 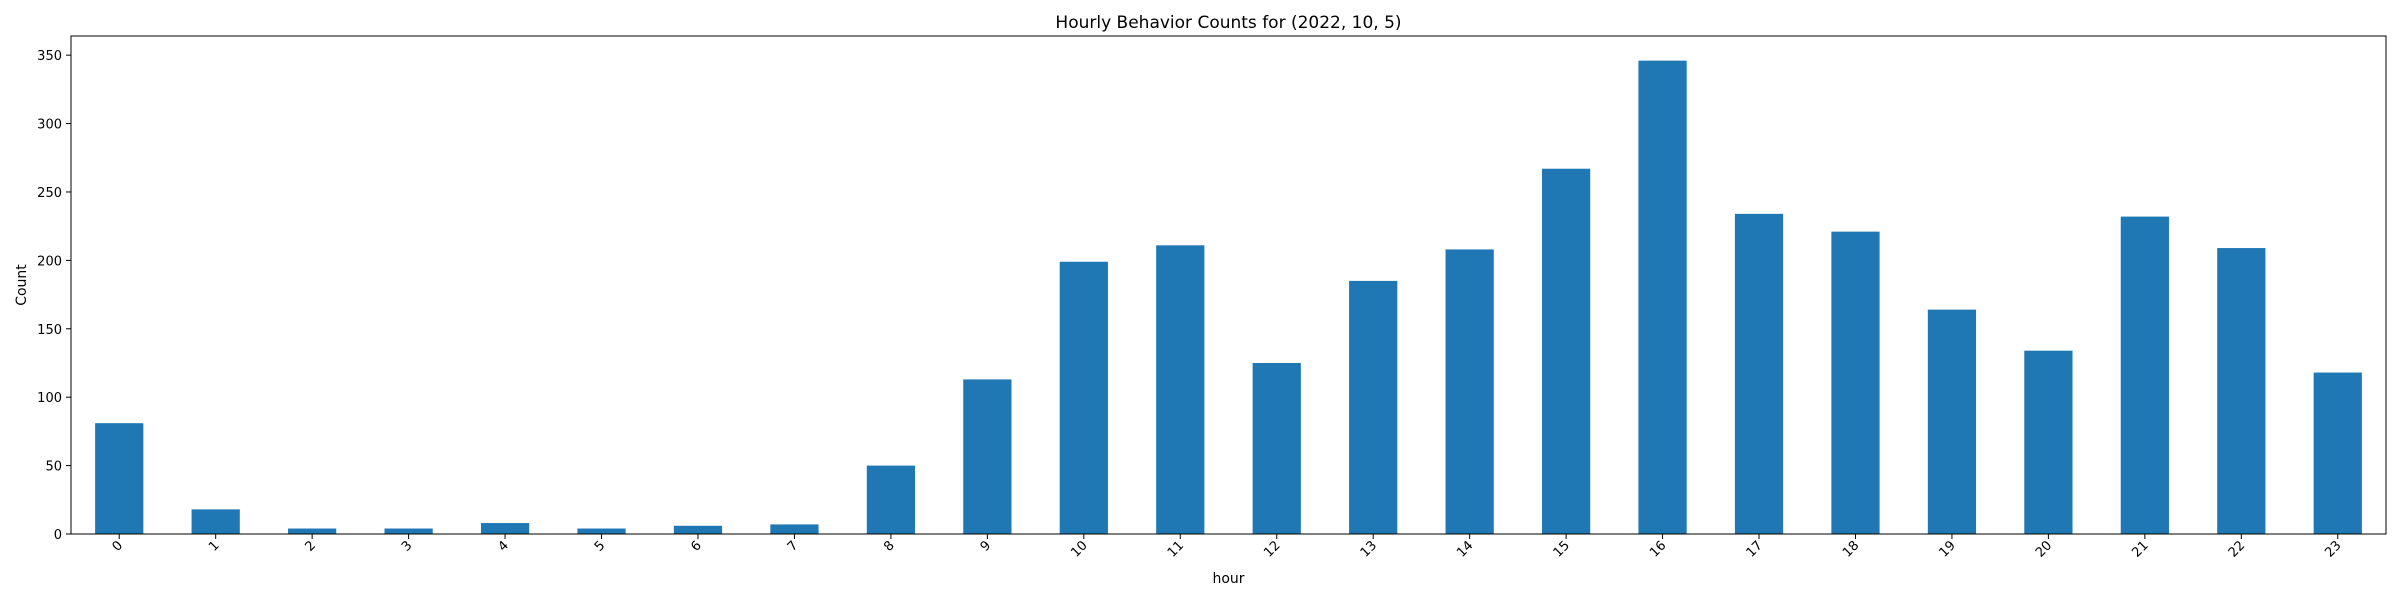 What do you see at coordinates (53, 467) in the screenshot?
I see `y-tick-label: 50` at bounding box center [53, 467].